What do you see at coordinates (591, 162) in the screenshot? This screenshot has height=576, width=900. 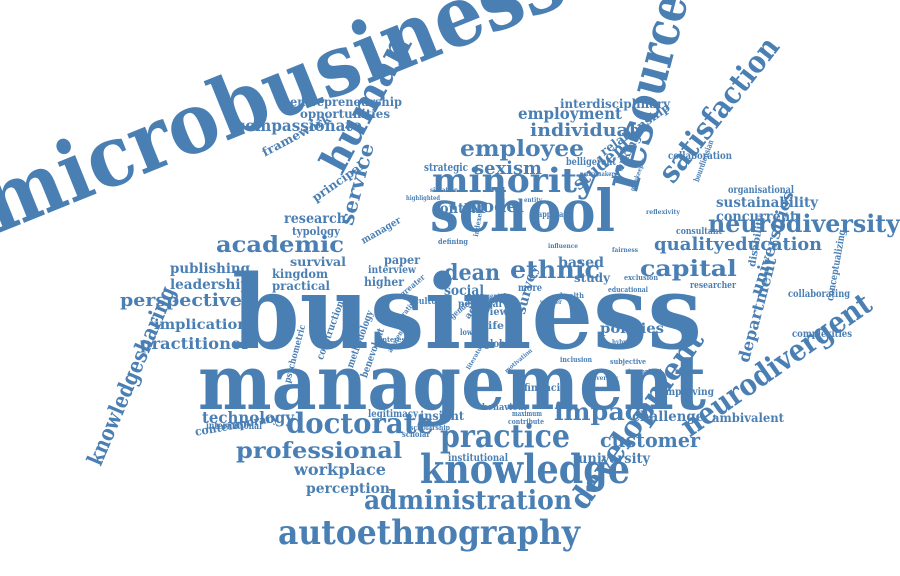 I see `cloud-word: belligerent` at bounding box center [591, 162].